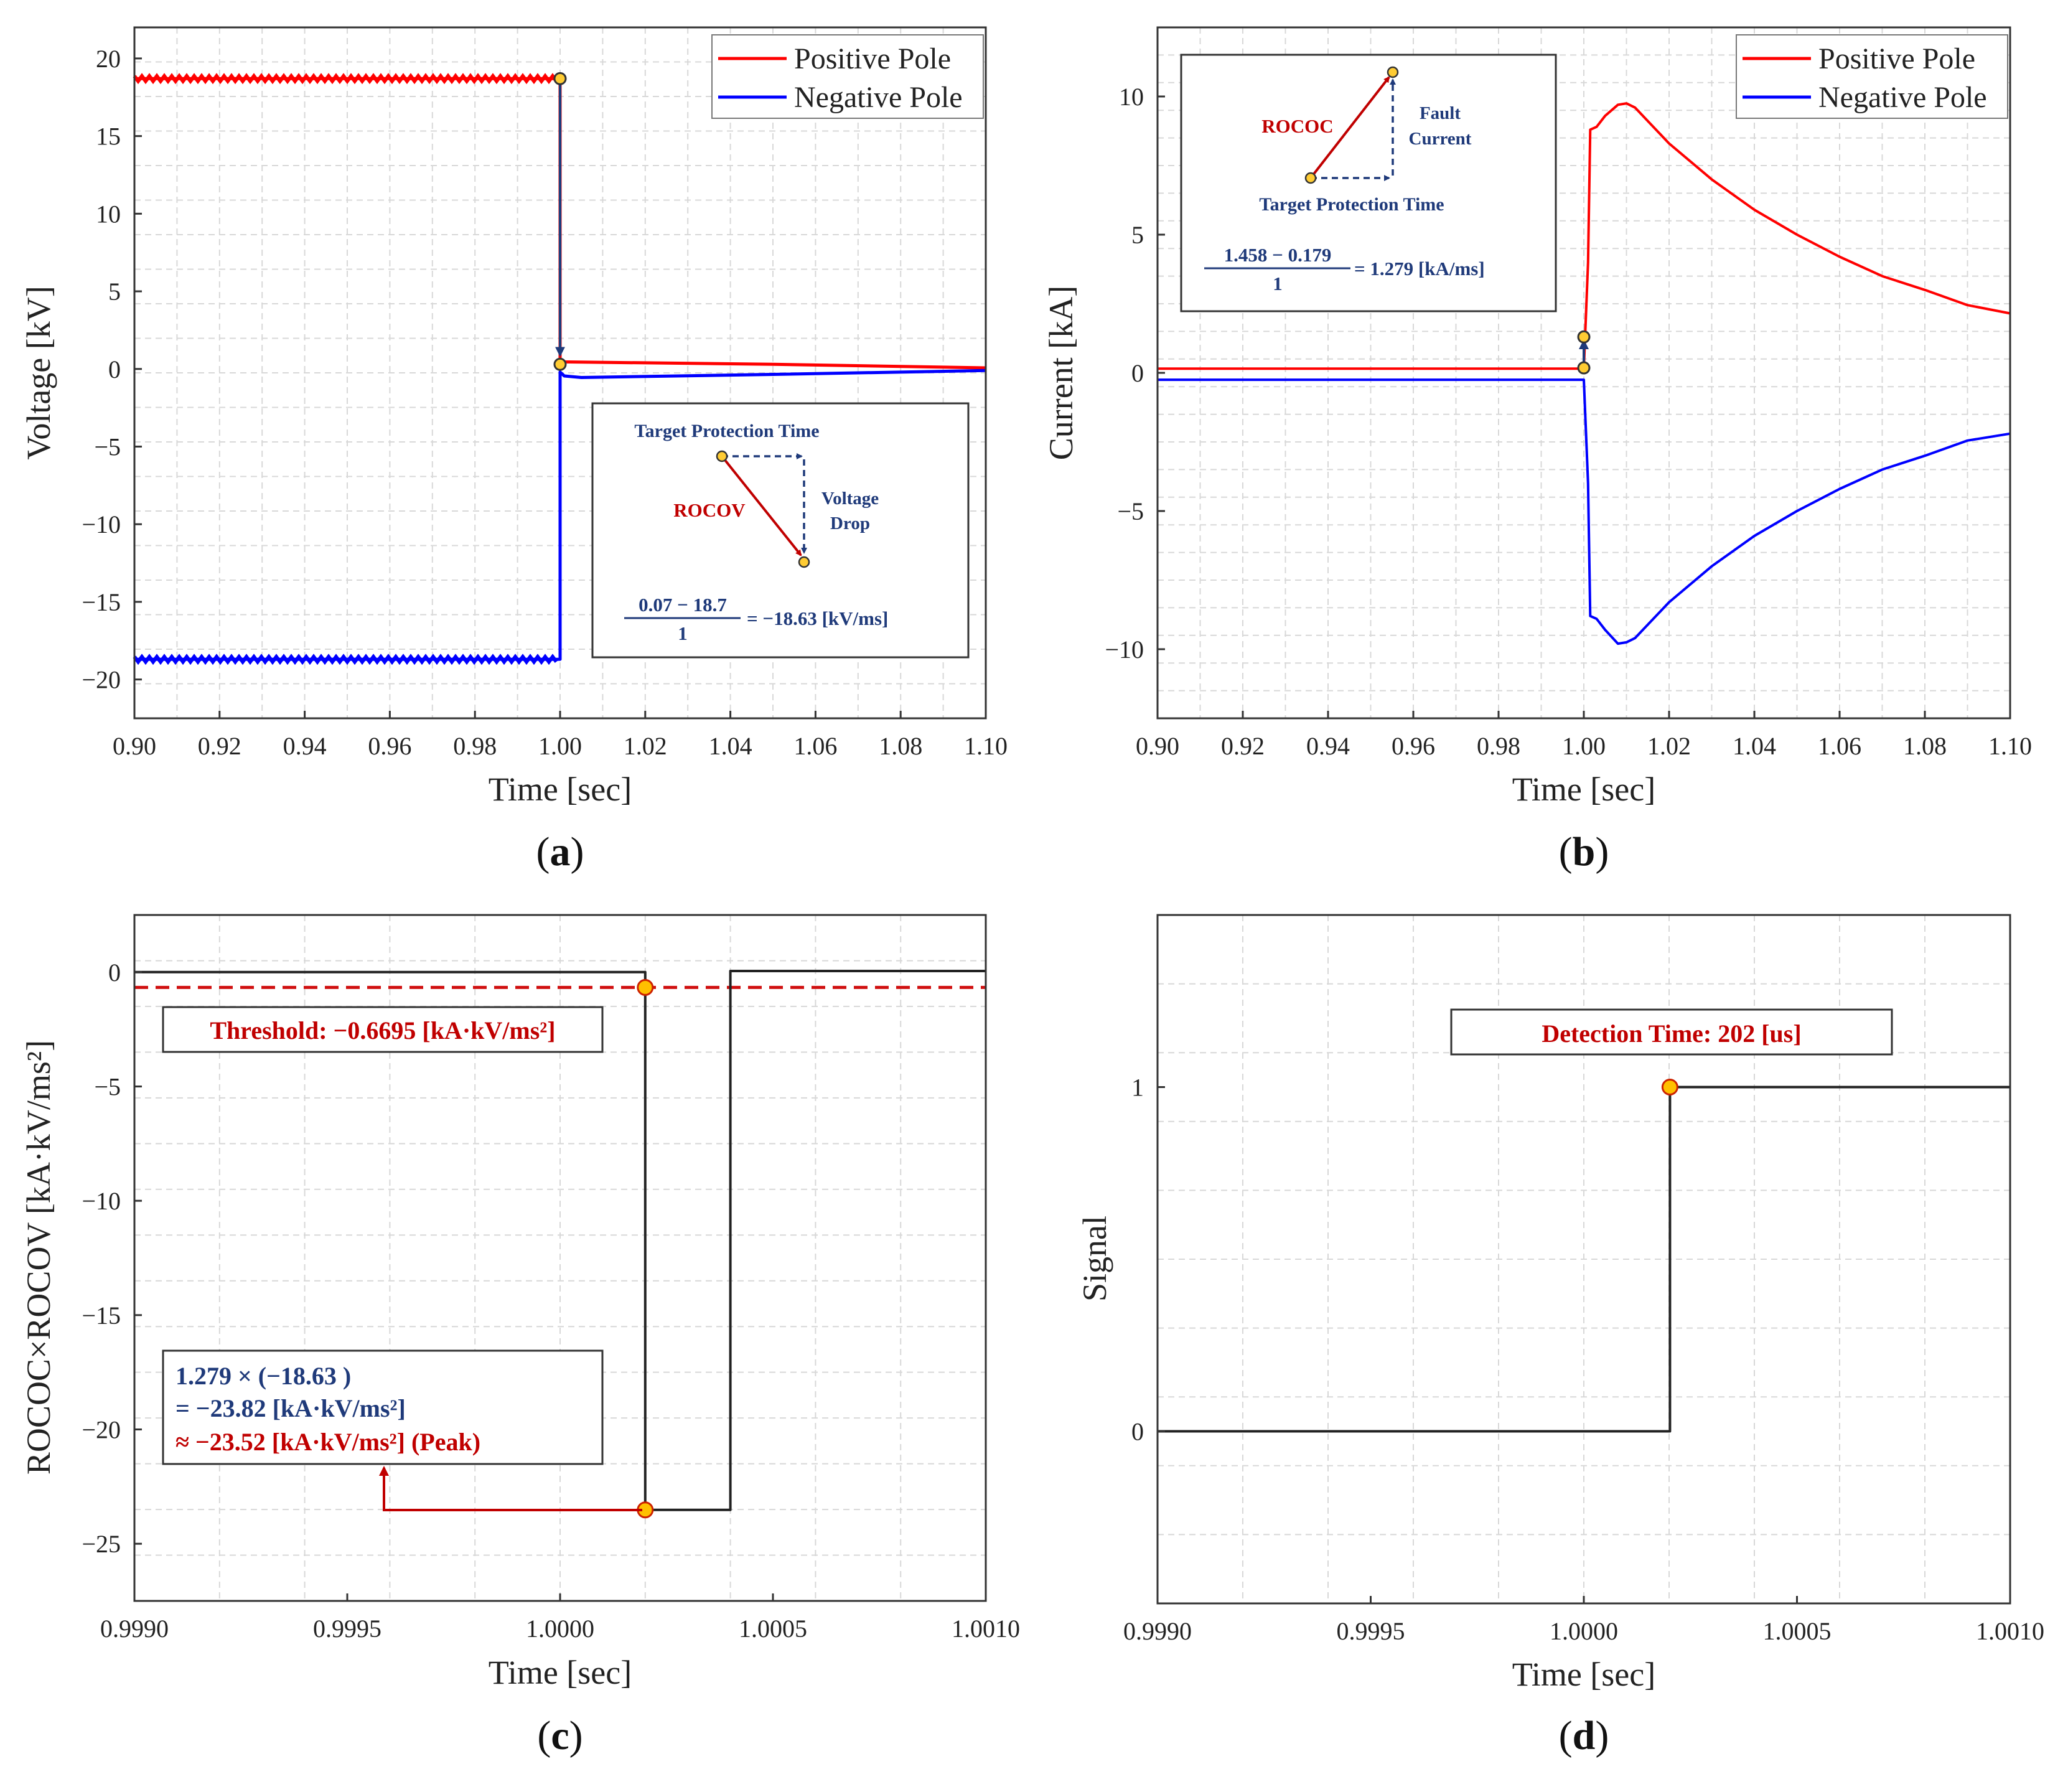 The width and height of the screenshot is (2068, 1792). I want to click on xticks-d: 0.9990 0.9995 1.0000 1.0005 1.0010, so click(1583, 1620).